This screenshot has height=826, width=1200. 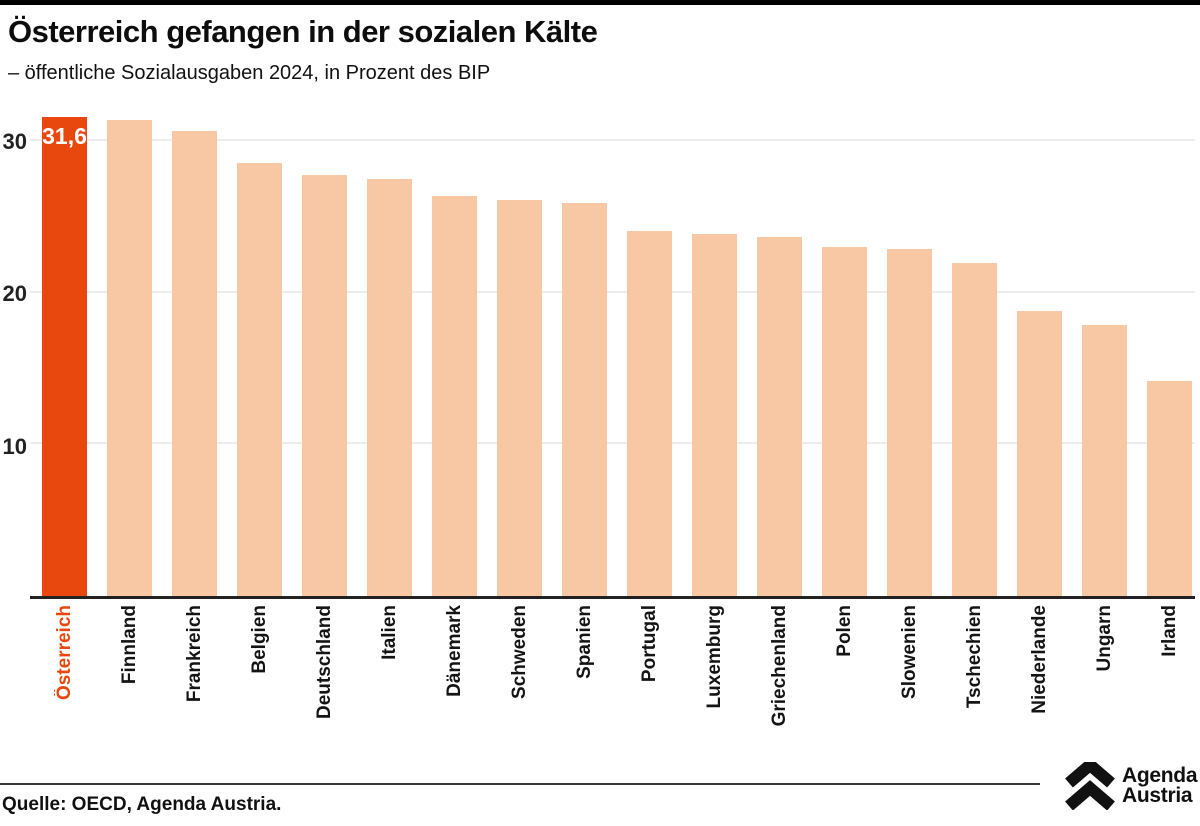 I want to click on x-label-Finnland: Finnland, so click(x=129, y=680).